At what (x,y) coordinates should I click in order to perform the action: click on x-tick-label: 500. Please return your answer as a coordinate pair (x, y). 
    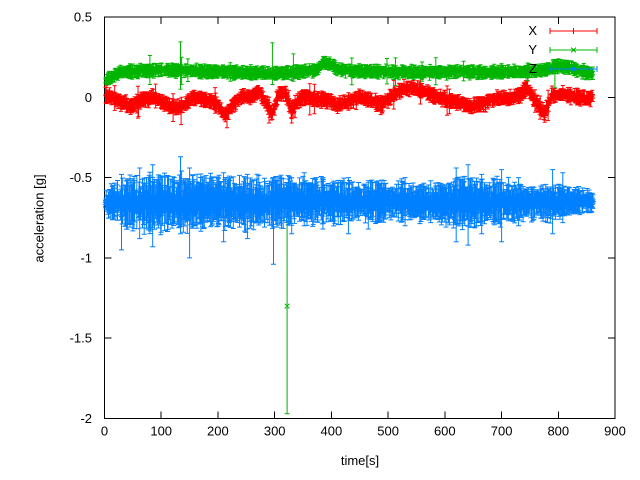
    Looking at the image, I should click on (388, 431).